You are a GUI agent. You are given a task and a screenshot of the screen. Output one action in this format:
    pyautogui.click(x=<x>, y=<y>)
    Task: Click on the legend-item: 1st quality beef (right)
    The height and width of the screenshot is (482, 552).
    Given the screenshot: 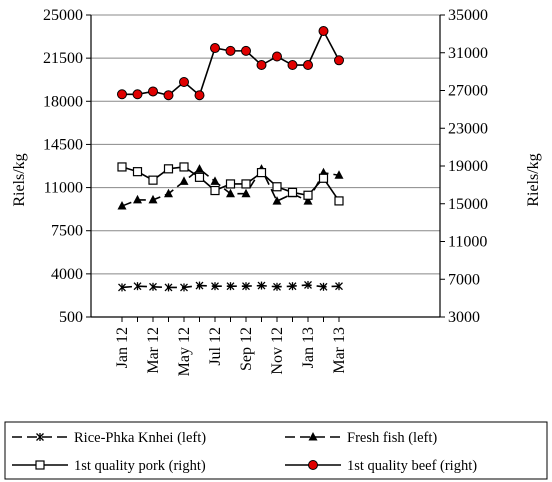 What is the action you would take?
    pyautogui.click(x=381, y=466)
    